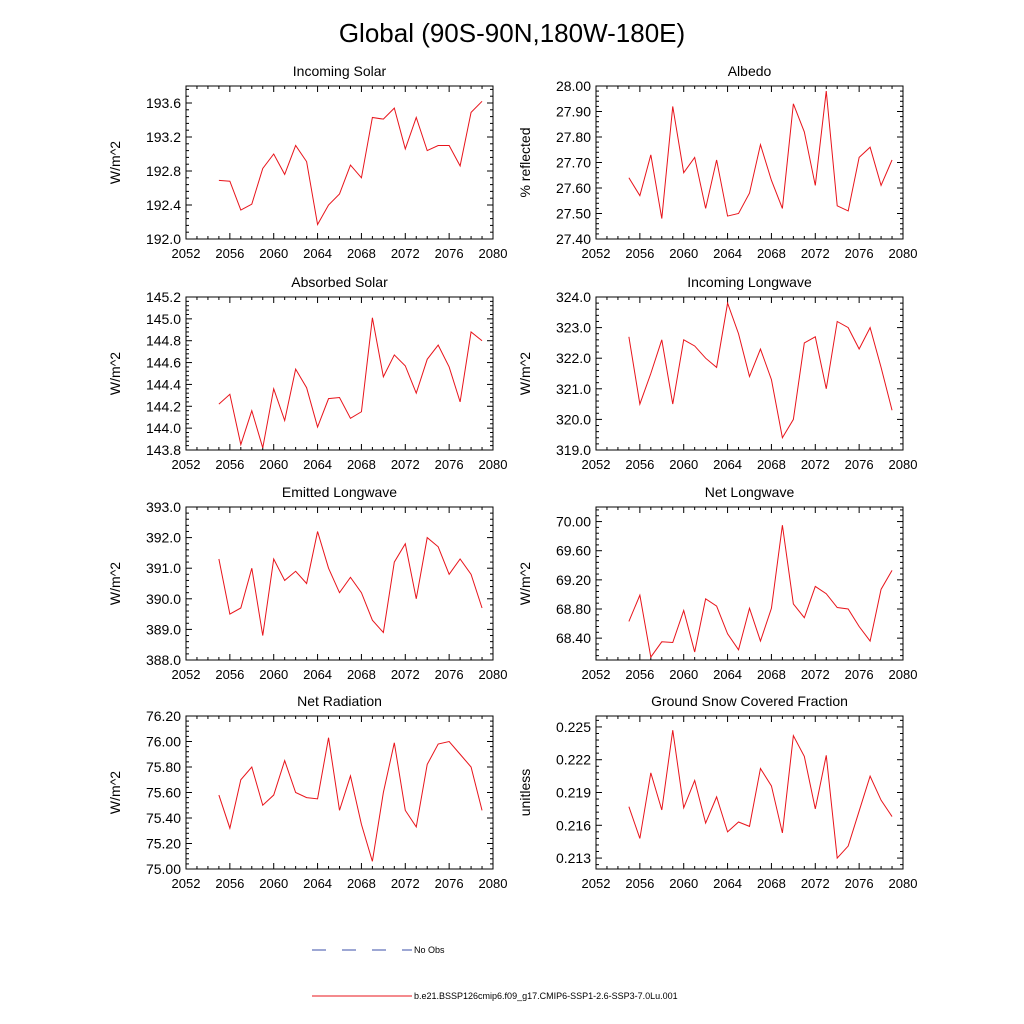 This screenshot has width=1024, height=1024. Describe the element at coordinates (749, 701) in the screenshot. I see `panel-title: Ground Snow Covered Fraction` at that location.